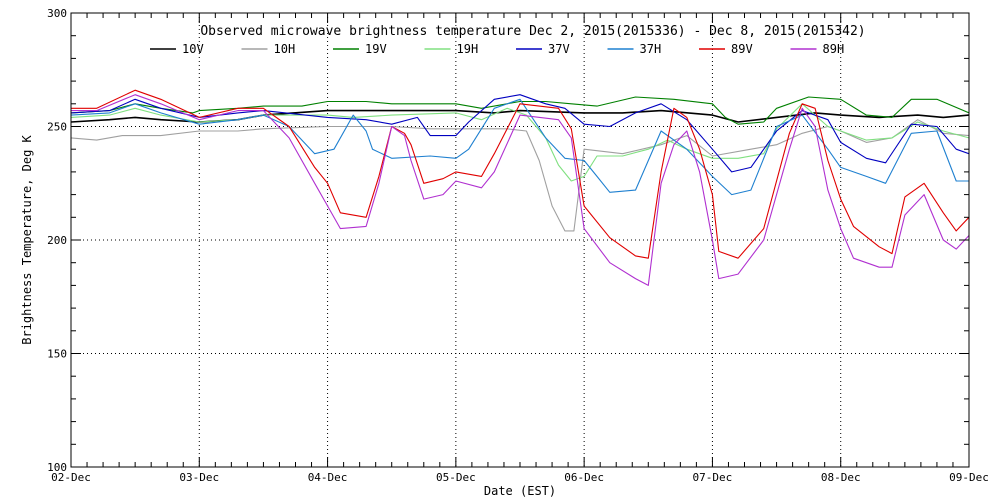  I want to click on y-tick-label: 150, so click(57, 354).